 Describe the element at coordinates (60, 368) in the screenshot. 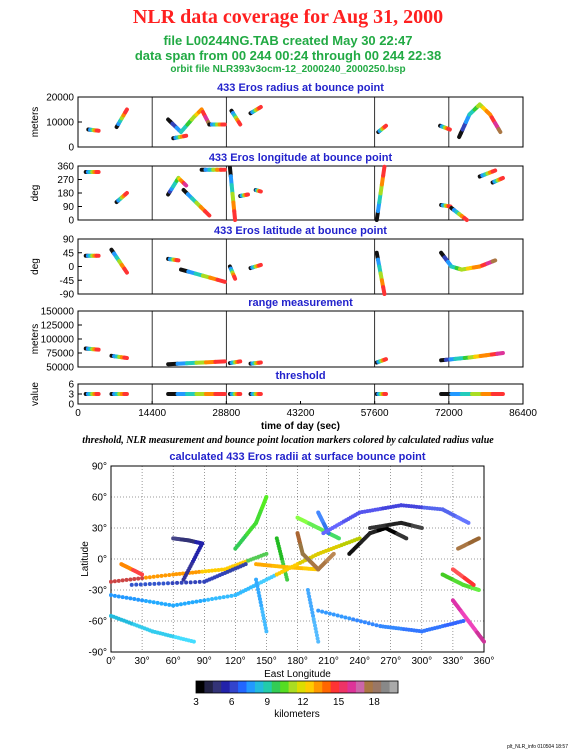

I see `y-tick-label: 50000` at that location.